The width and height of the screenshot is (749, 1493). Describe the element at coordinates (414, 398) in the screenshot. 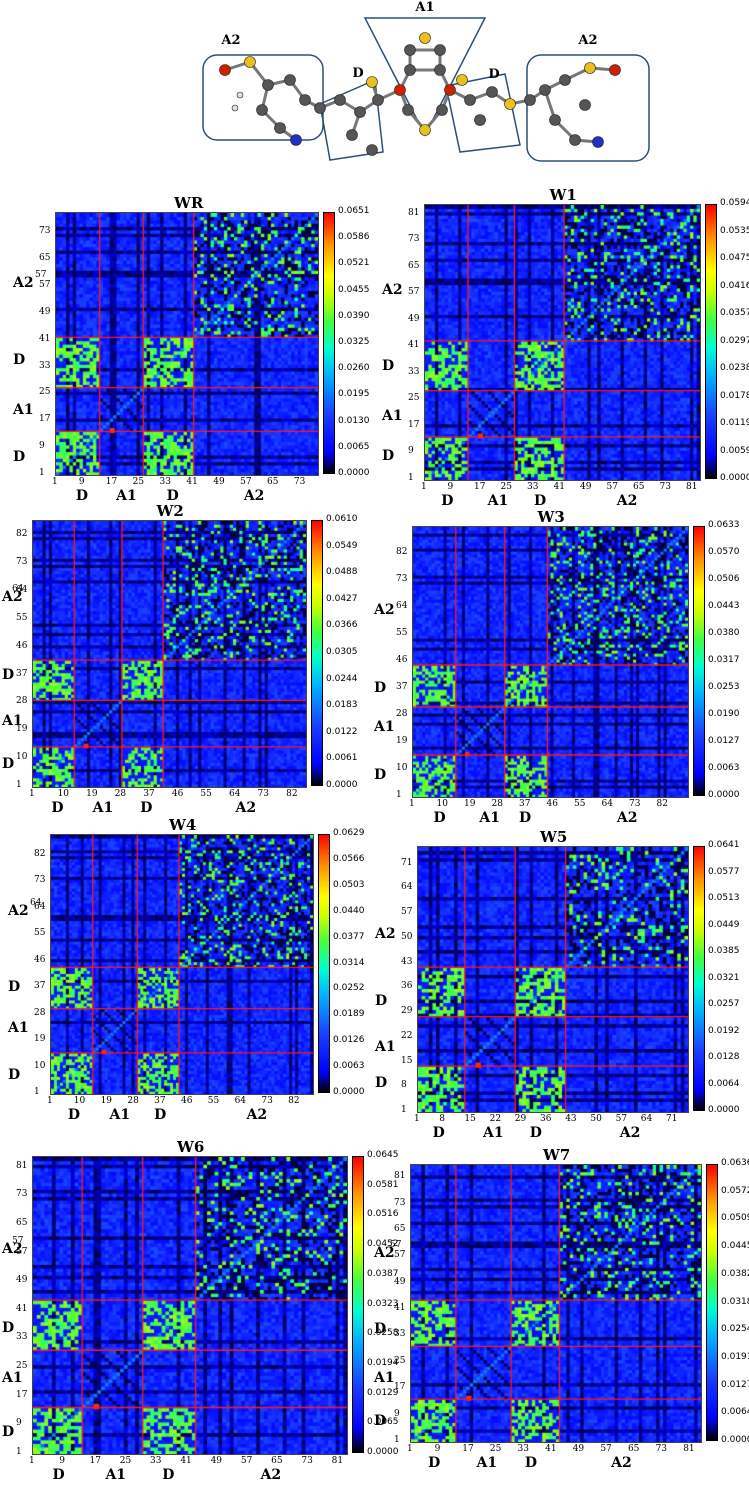

I see `y-tick-label: 25` at that location.